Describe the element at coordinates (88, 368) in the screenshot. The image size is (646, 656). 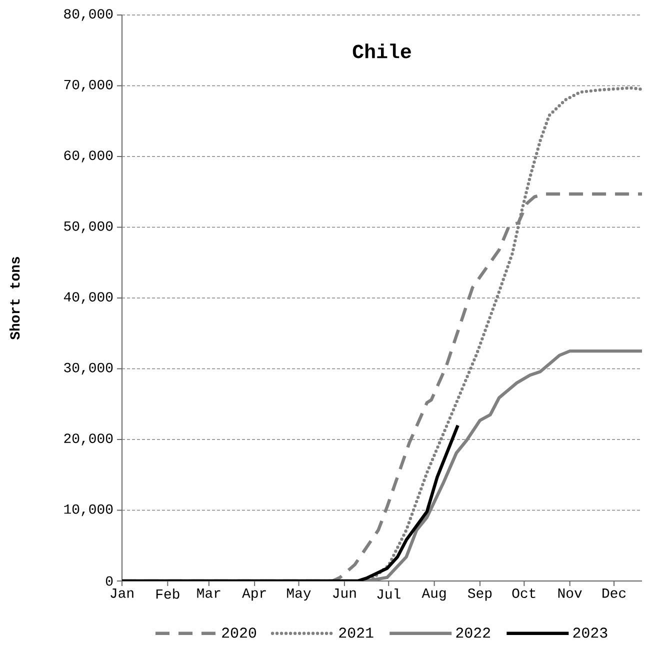
I see `y-tick-label: 30,000` at that location.